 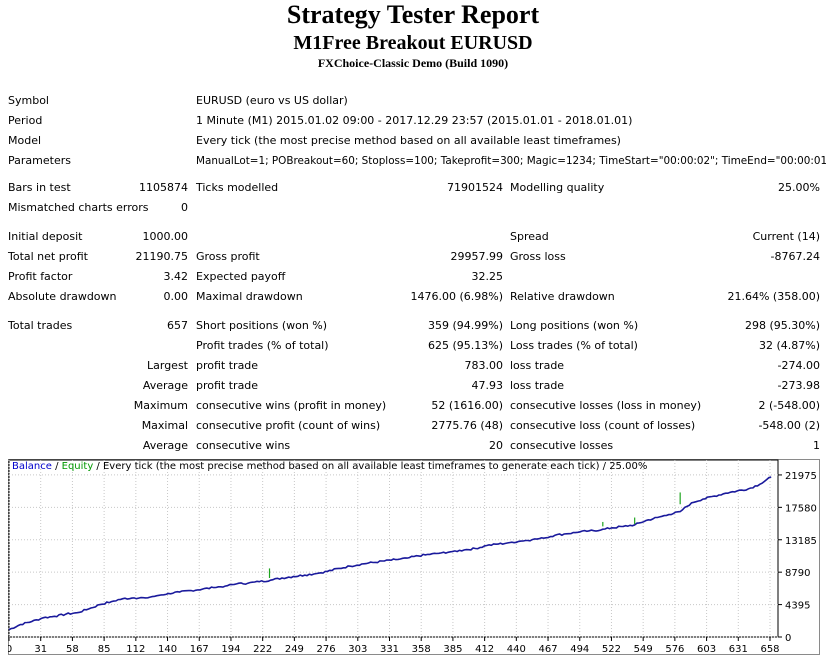 I want to click on total-trades-label: Total trades, so click(x=40, y=325).